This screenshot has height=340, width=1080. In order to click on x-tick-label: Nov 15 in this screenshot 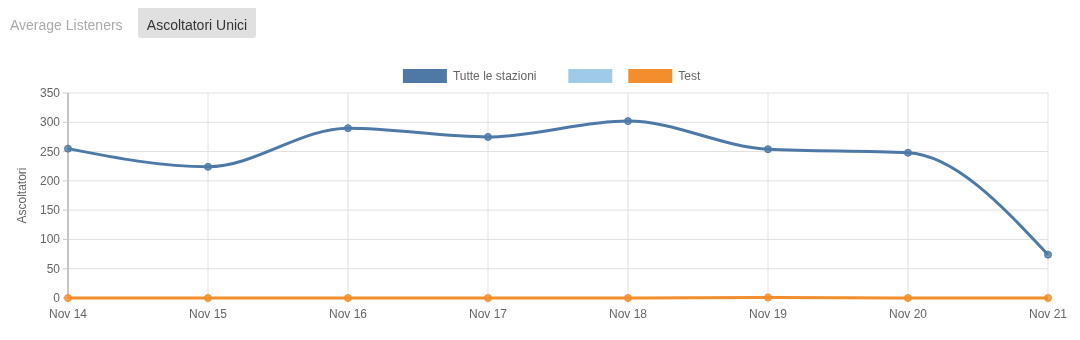, I will do `click(208, 314)`.